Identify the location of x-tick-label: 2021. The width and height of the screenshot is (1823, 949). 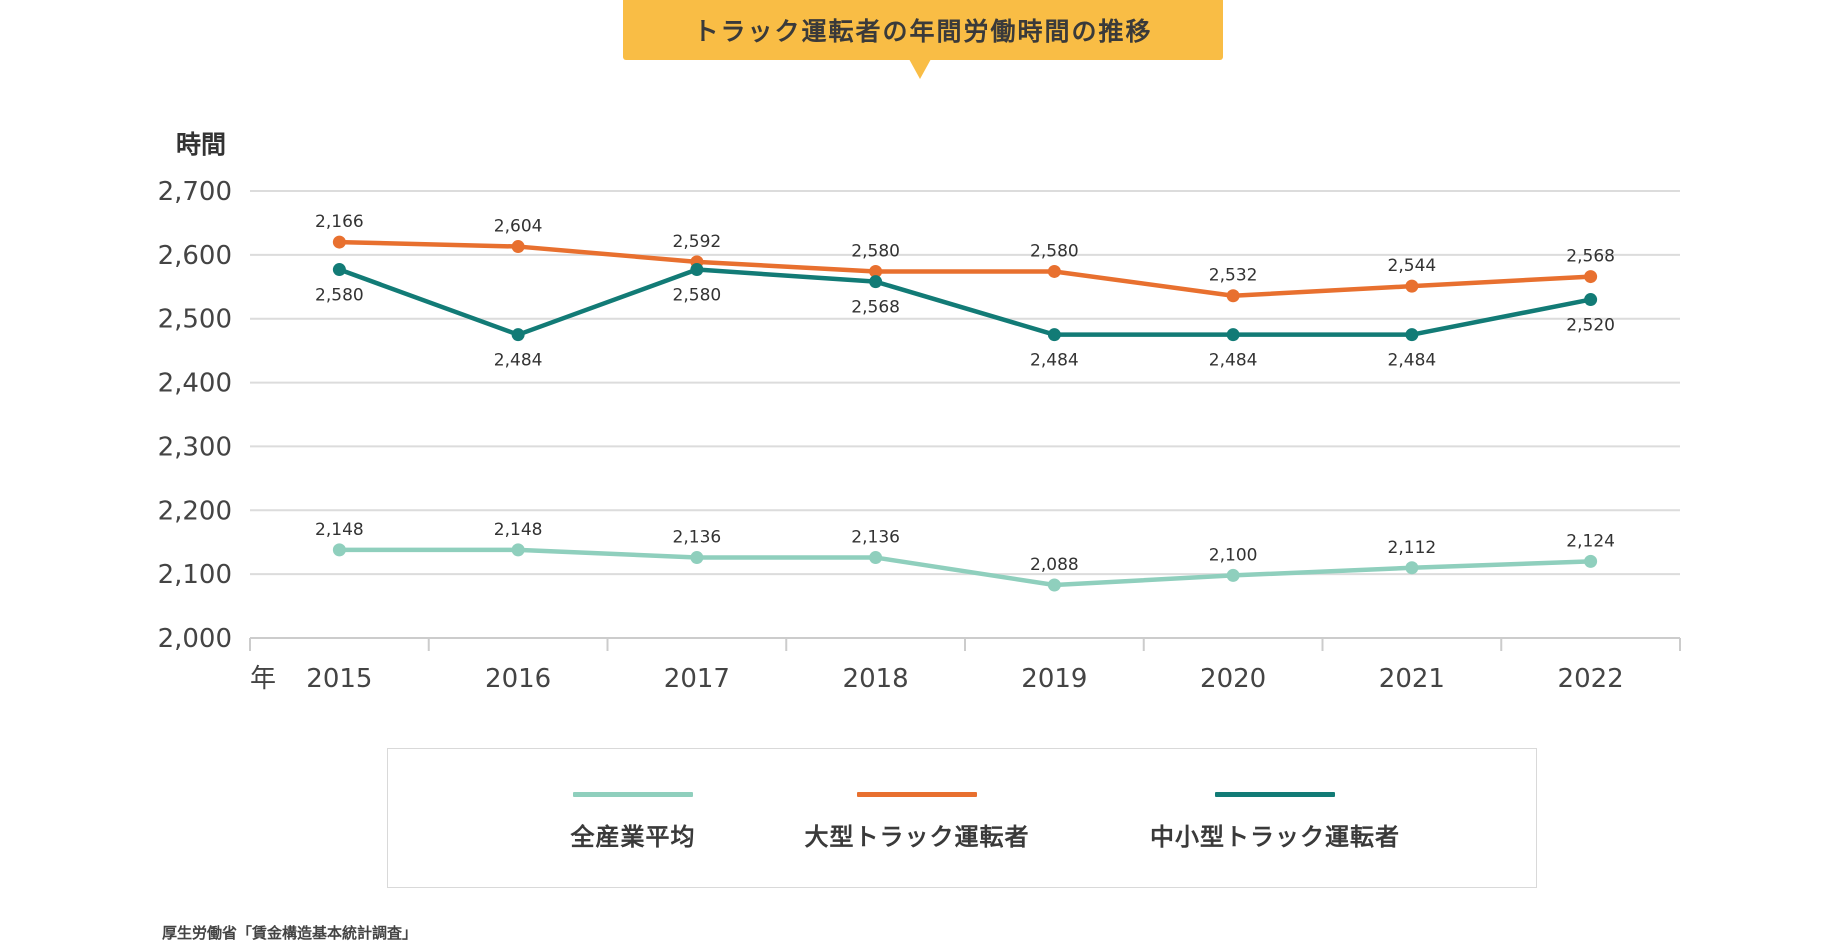
(1412, 679).